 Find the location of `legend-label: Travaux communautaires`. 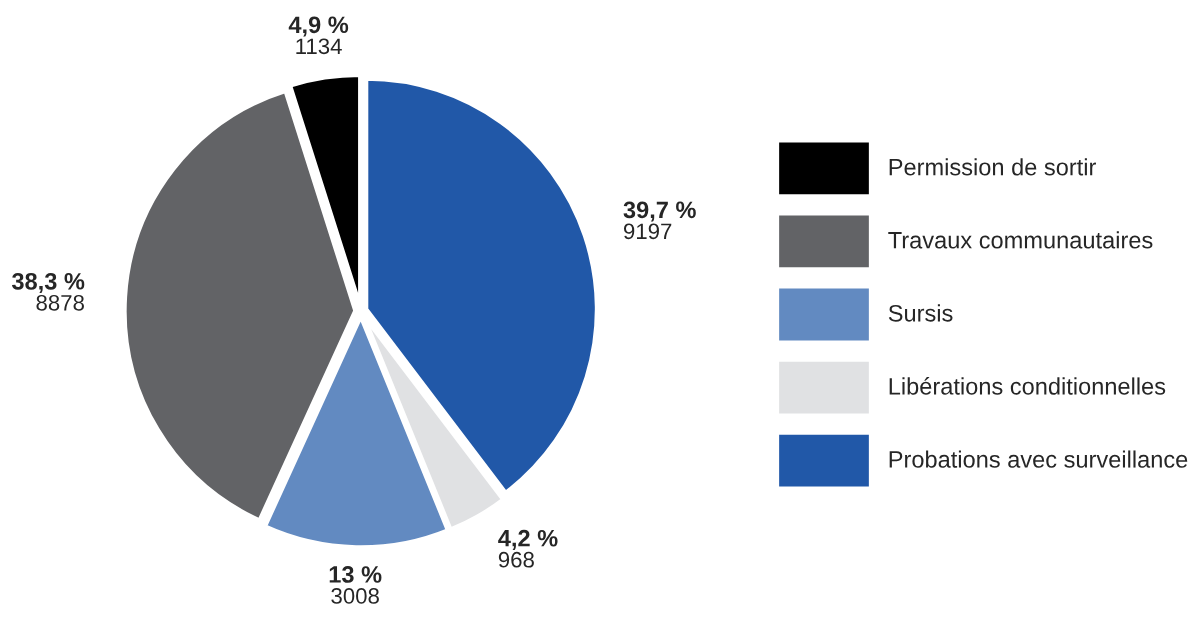

legend-label: Travaux communautaires is located at coordinates (1020, 240).